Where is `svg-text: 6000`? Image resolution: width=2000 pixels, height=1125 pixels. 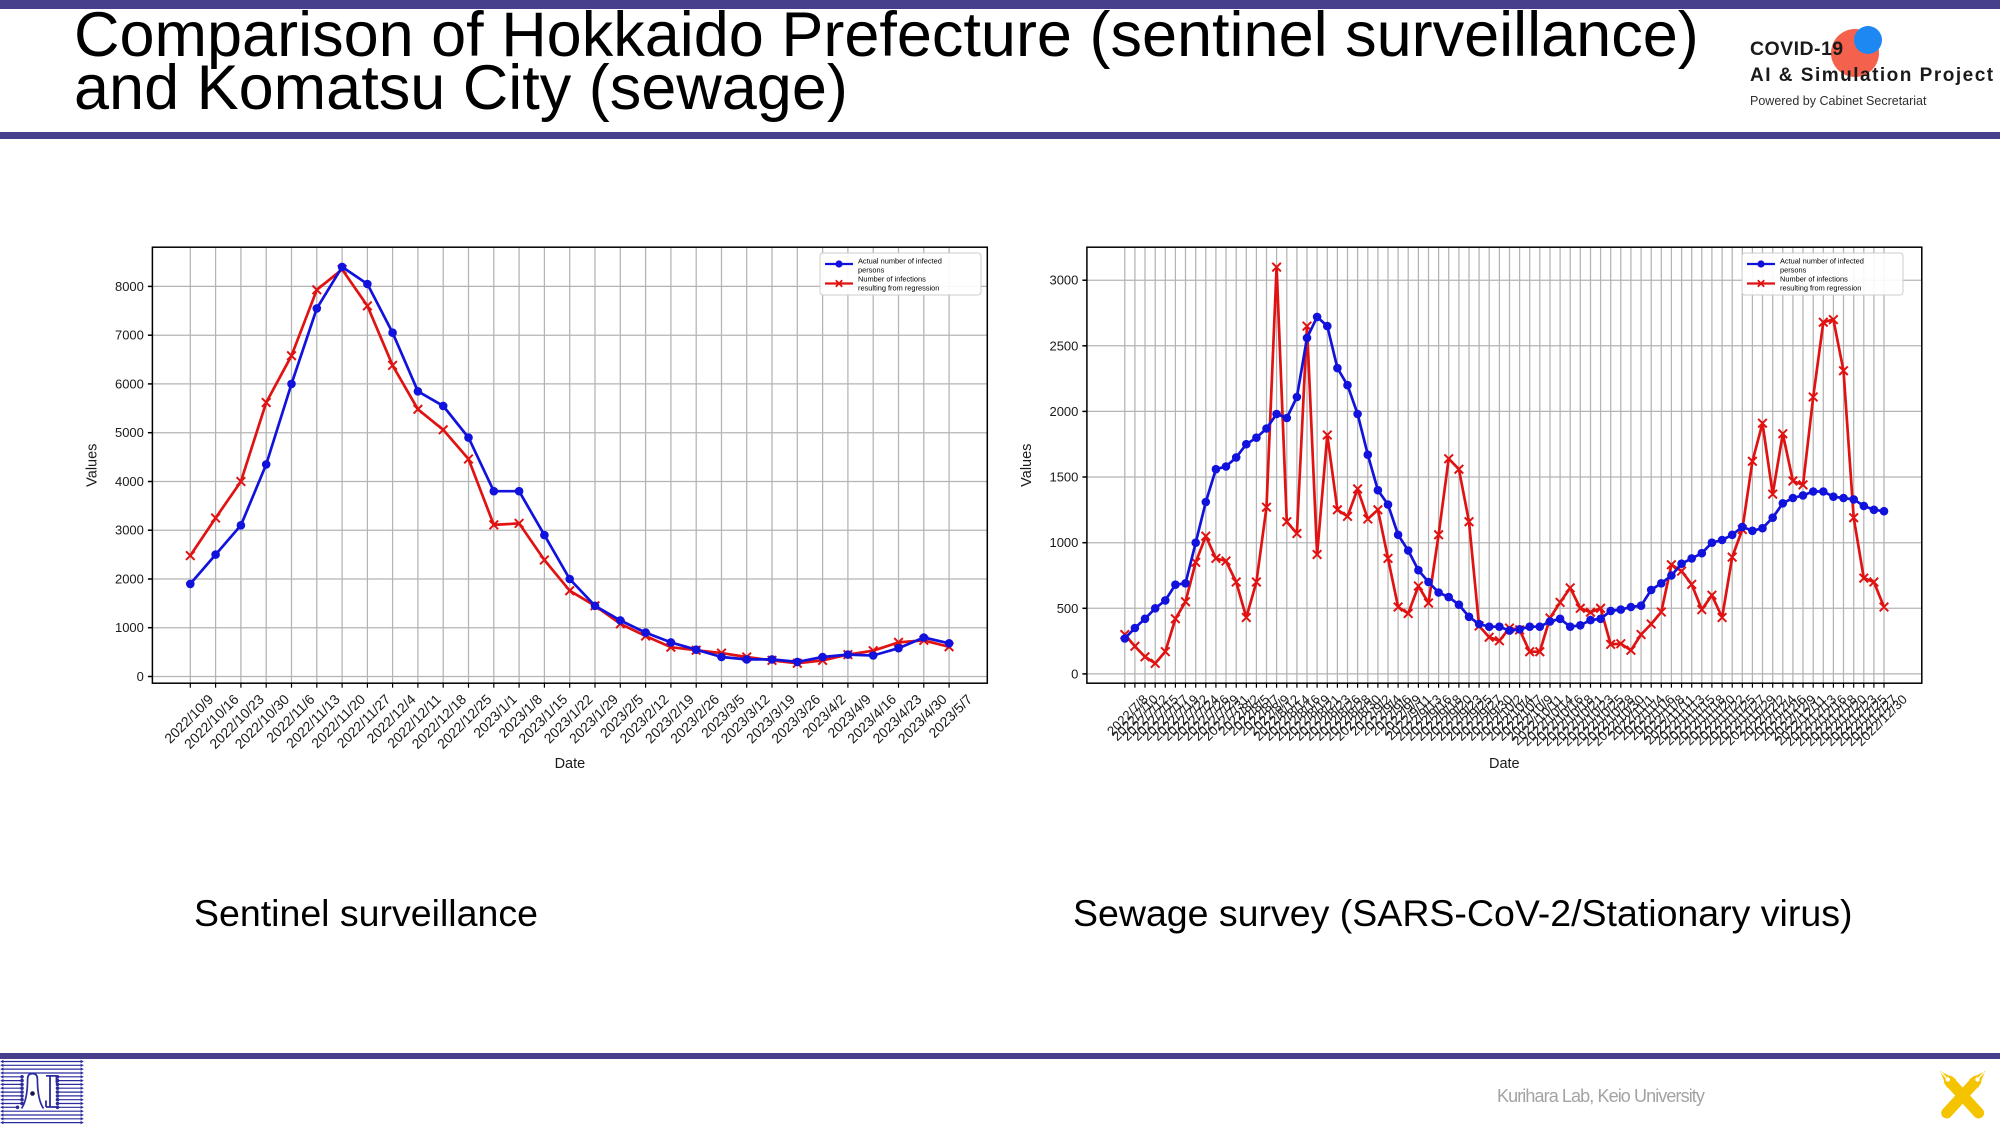
svg-text: 6000 is located at coordinates (129, 383).